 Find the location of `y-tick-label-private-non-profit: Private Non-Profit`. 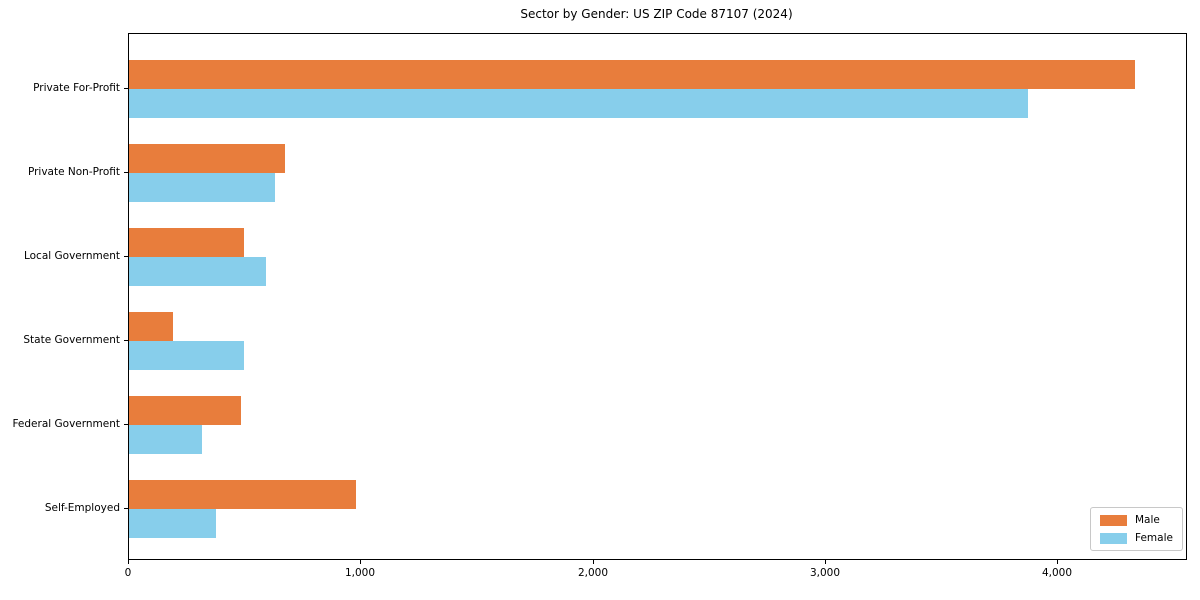

y-tick-label-private-non-profit: Private Non-Profit is located at coordinates (73, 172).